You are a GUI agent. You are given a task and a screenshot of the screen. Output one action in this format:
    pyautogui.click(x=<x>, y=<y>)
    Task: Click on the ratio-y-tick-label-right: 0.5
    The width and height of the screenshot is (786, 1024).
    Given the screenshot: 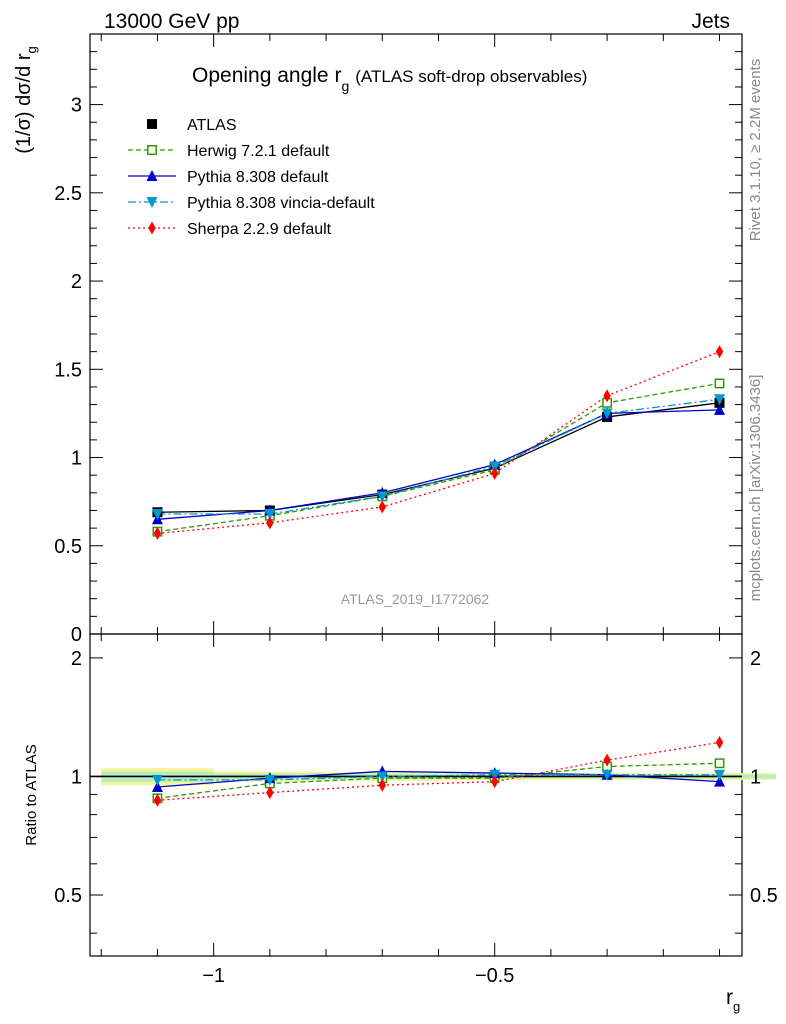 What is the action you would take?
    pyautogui.click(x=764, y=896)
    